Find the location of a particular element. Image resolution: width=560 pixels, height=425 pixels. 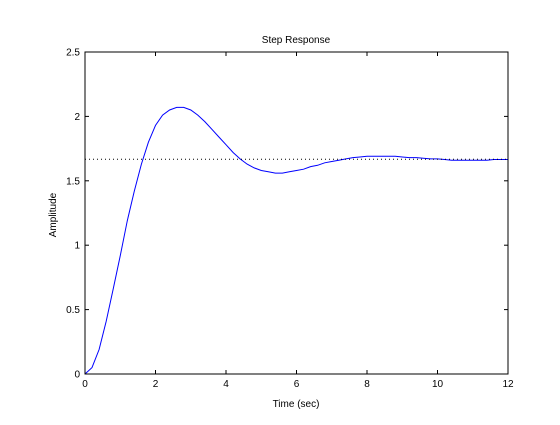

y-tick-label: 0 is located at coordinates (77, 375).